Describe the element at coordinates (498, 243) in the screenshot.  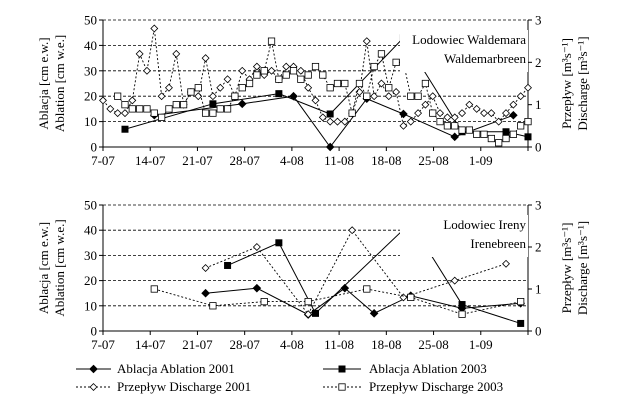
I see `chart-subtitle: Irenebreen` at that location.